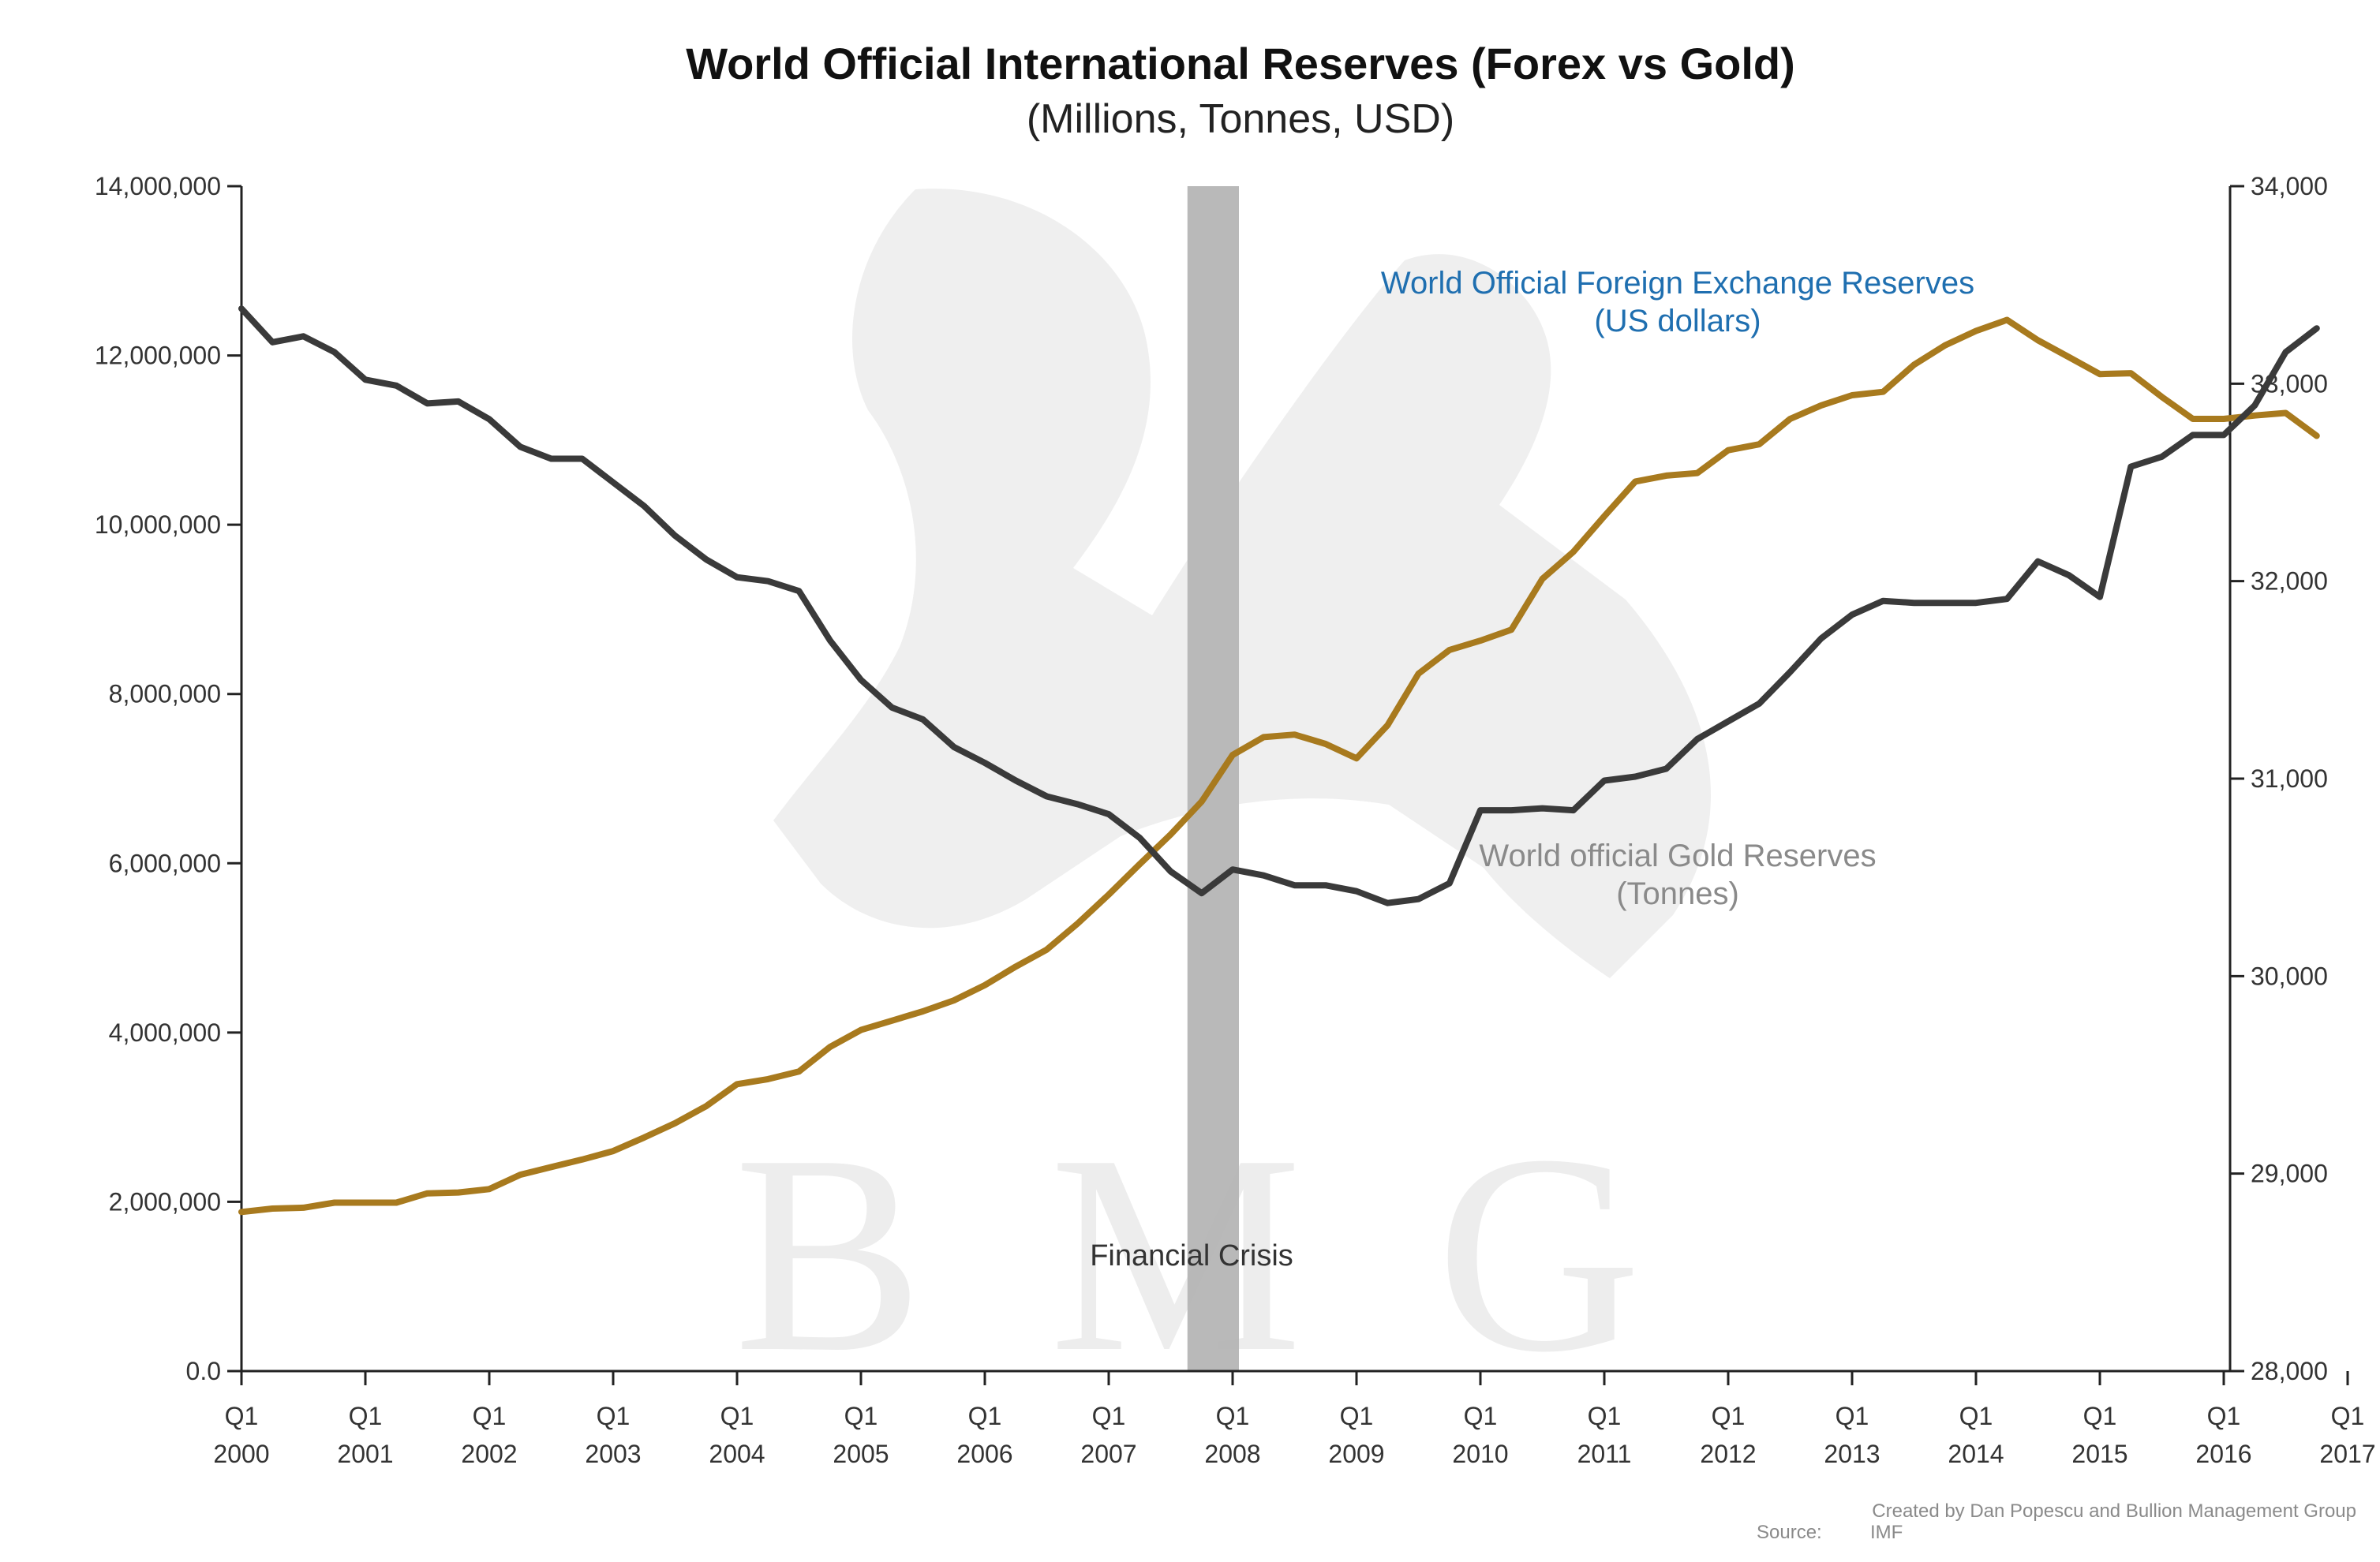 This screenshot has height=1562, width=2380. What do you see at coordinates (158, 356) in the screenshot?
I see `left-y-tick-label: 12,000,000` at bounding box center [158, 356].